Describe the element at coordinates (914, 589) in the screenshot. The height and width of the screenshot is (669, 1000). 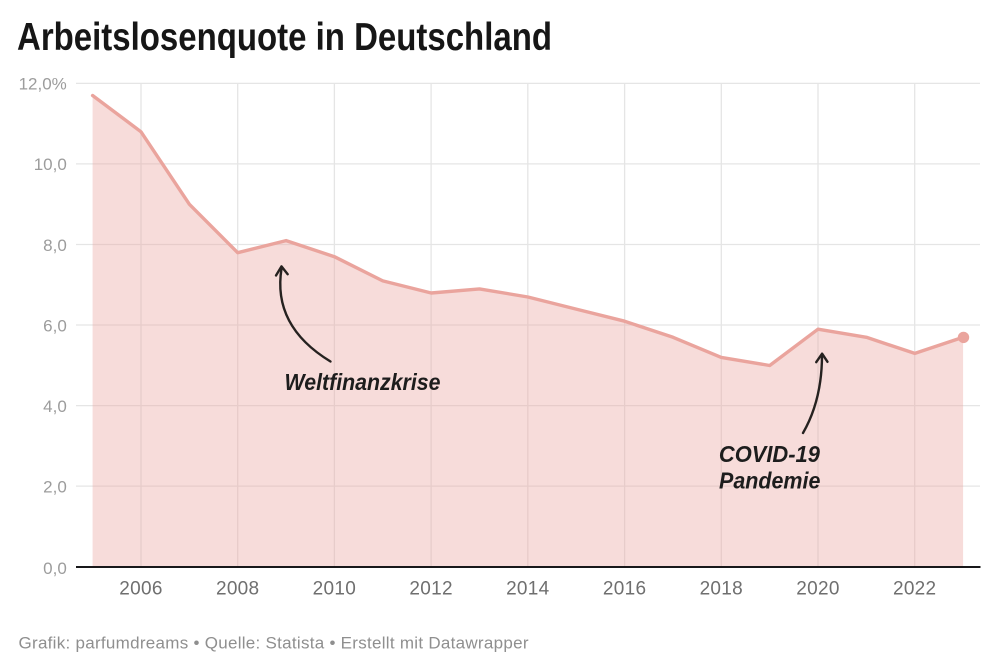
I see `svg-text: 2022` at that location.